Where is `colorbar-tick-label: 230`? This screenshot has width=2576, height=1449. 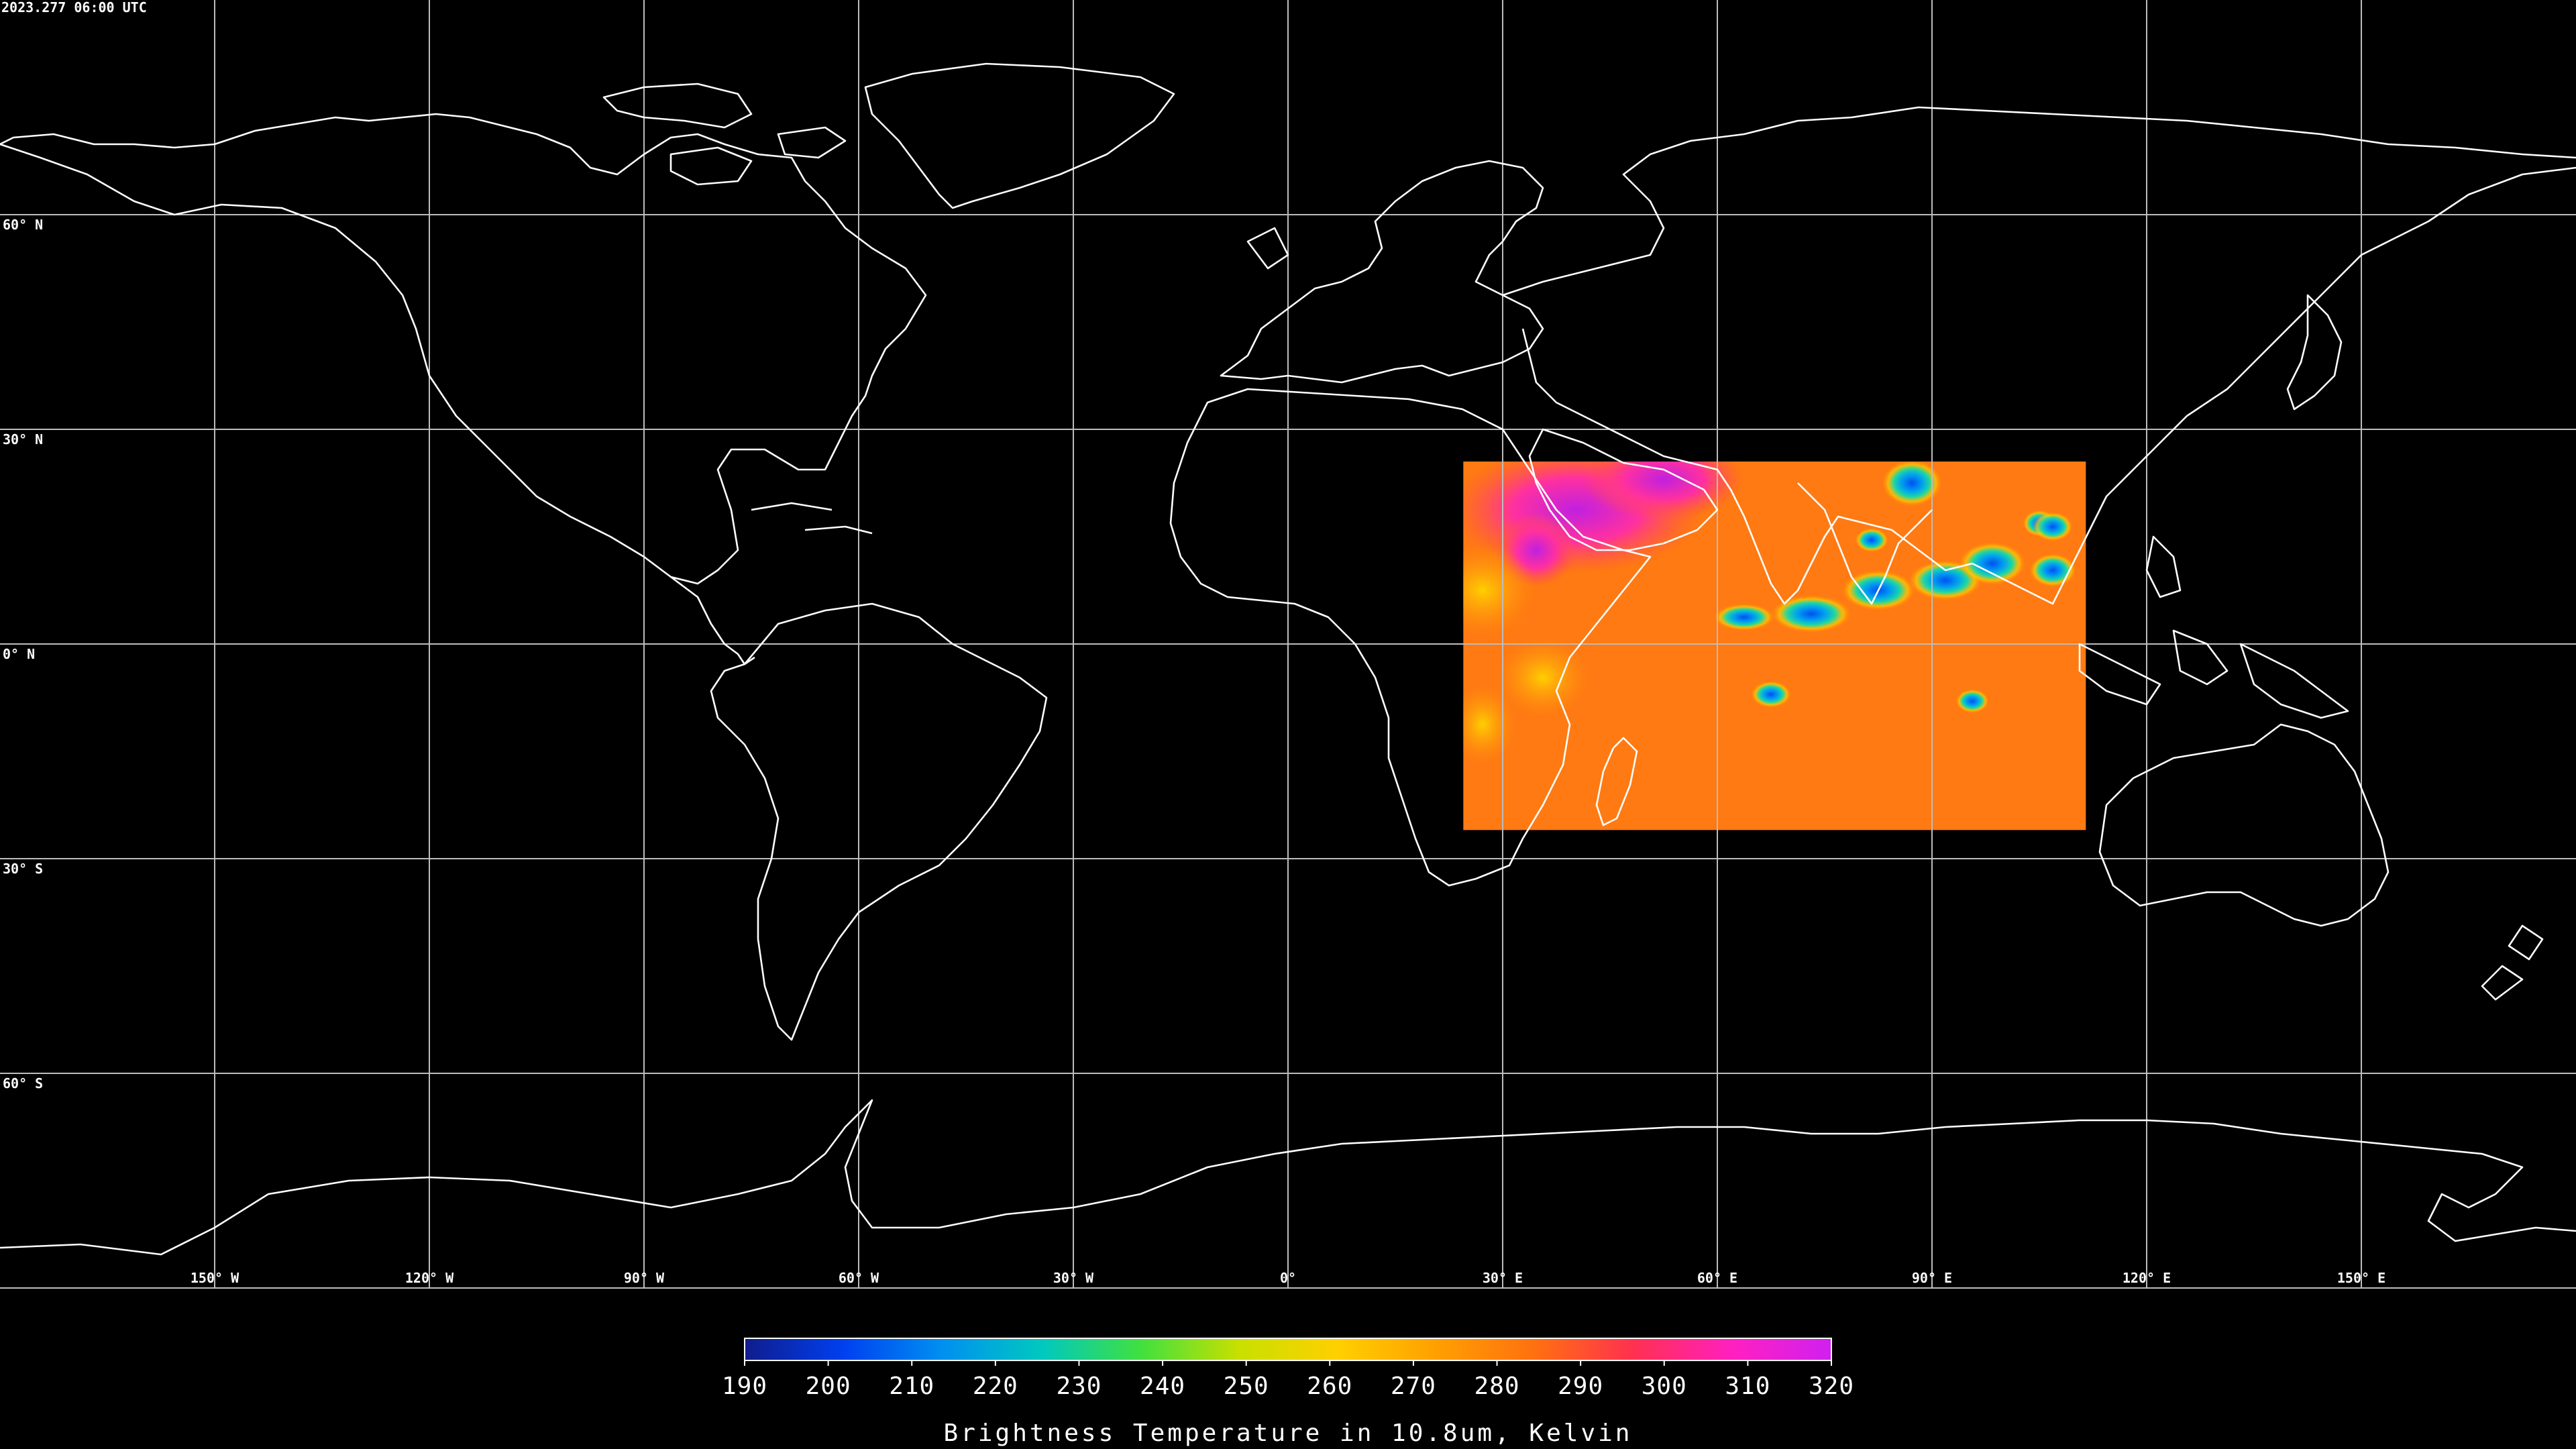 colorbar-tick-label: 230 is located at coordinates (1079, 1386).